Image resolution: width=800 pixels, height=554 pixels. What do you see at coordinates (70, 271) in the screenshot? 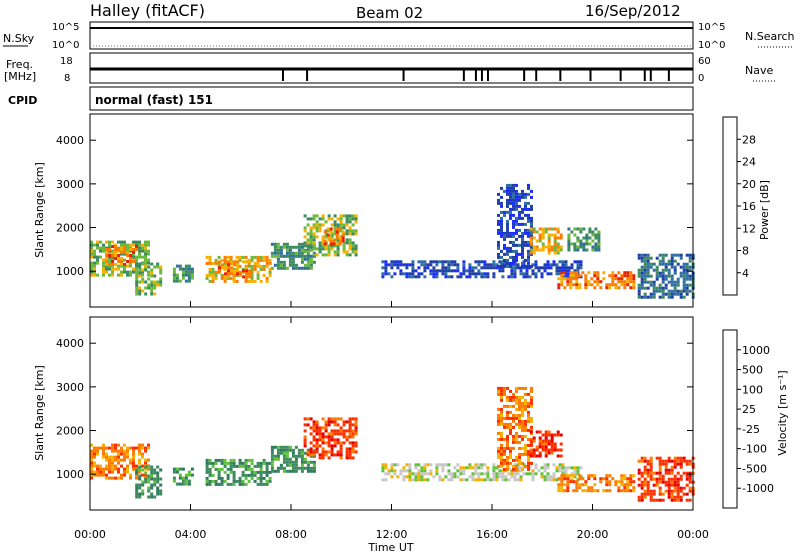
I see `power-ytick-label-0: 1000` at bounding box center [70, 271].